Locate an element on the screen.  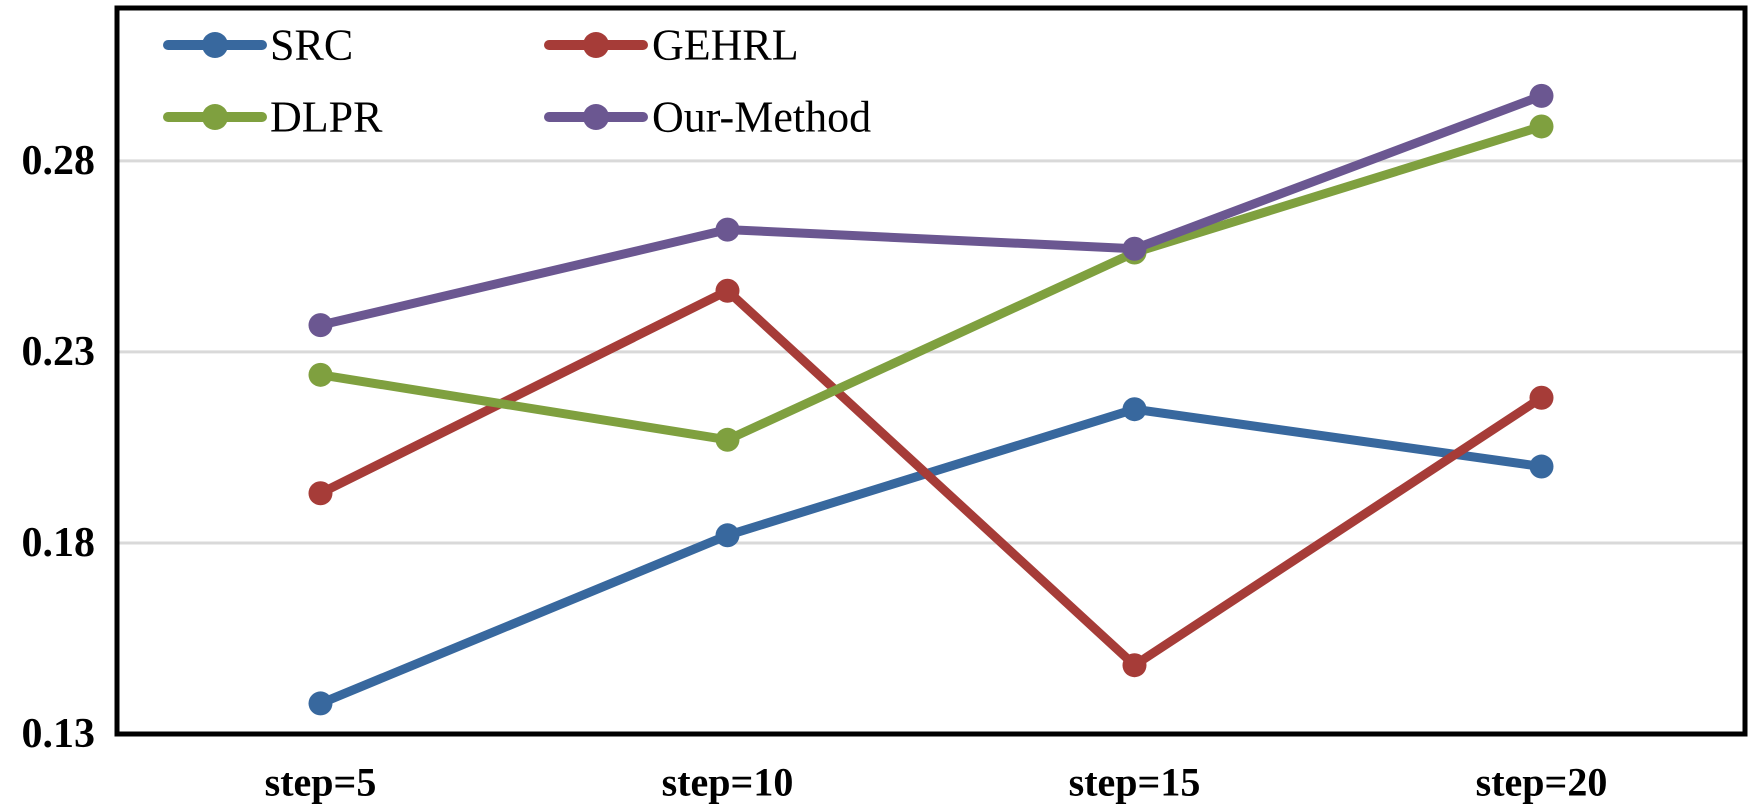
data-point-Our-Method-step=5 is located at coordinates (320, 325).